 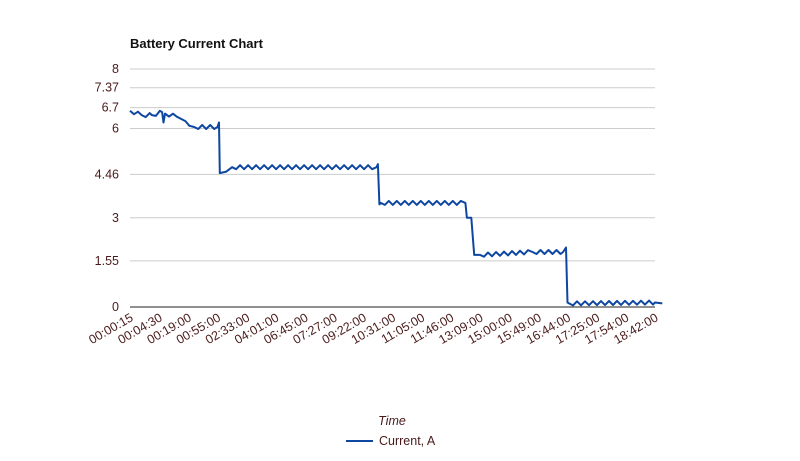 I want to click on legend: Current, A, so click(x=391, y=441).